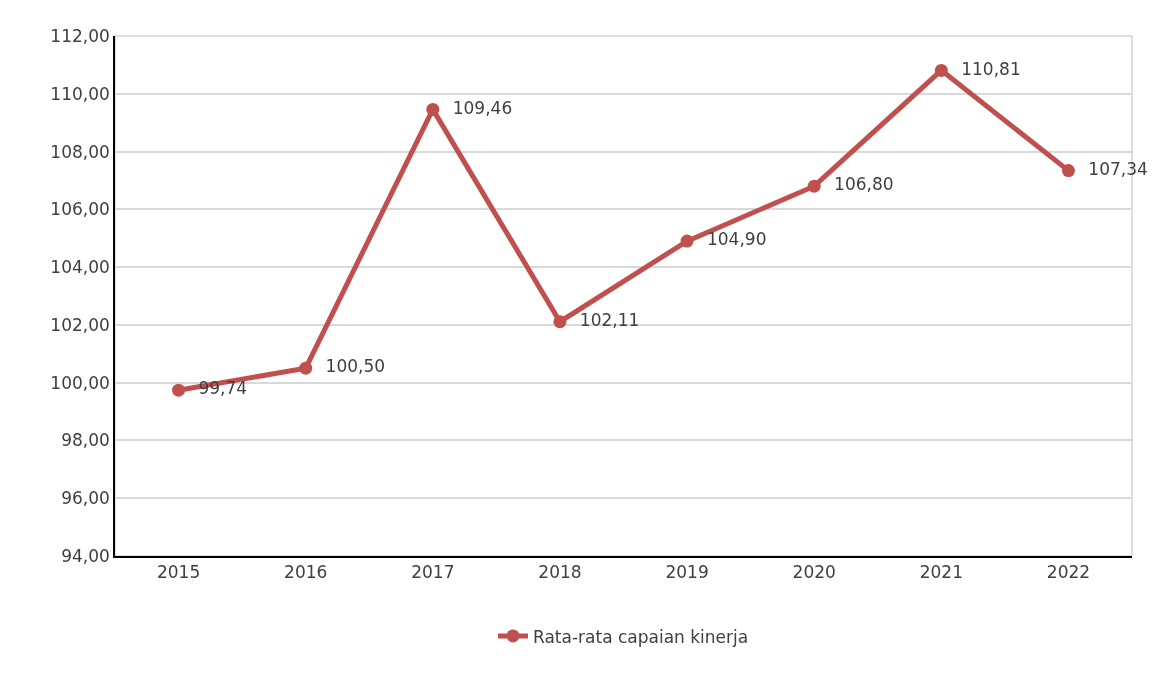 This screenshot has width=1157, height=674. What do you see at coordinates (217, 388) in the screenshot?
I see `data-label: 99,74` at bounding box center [217, 388].